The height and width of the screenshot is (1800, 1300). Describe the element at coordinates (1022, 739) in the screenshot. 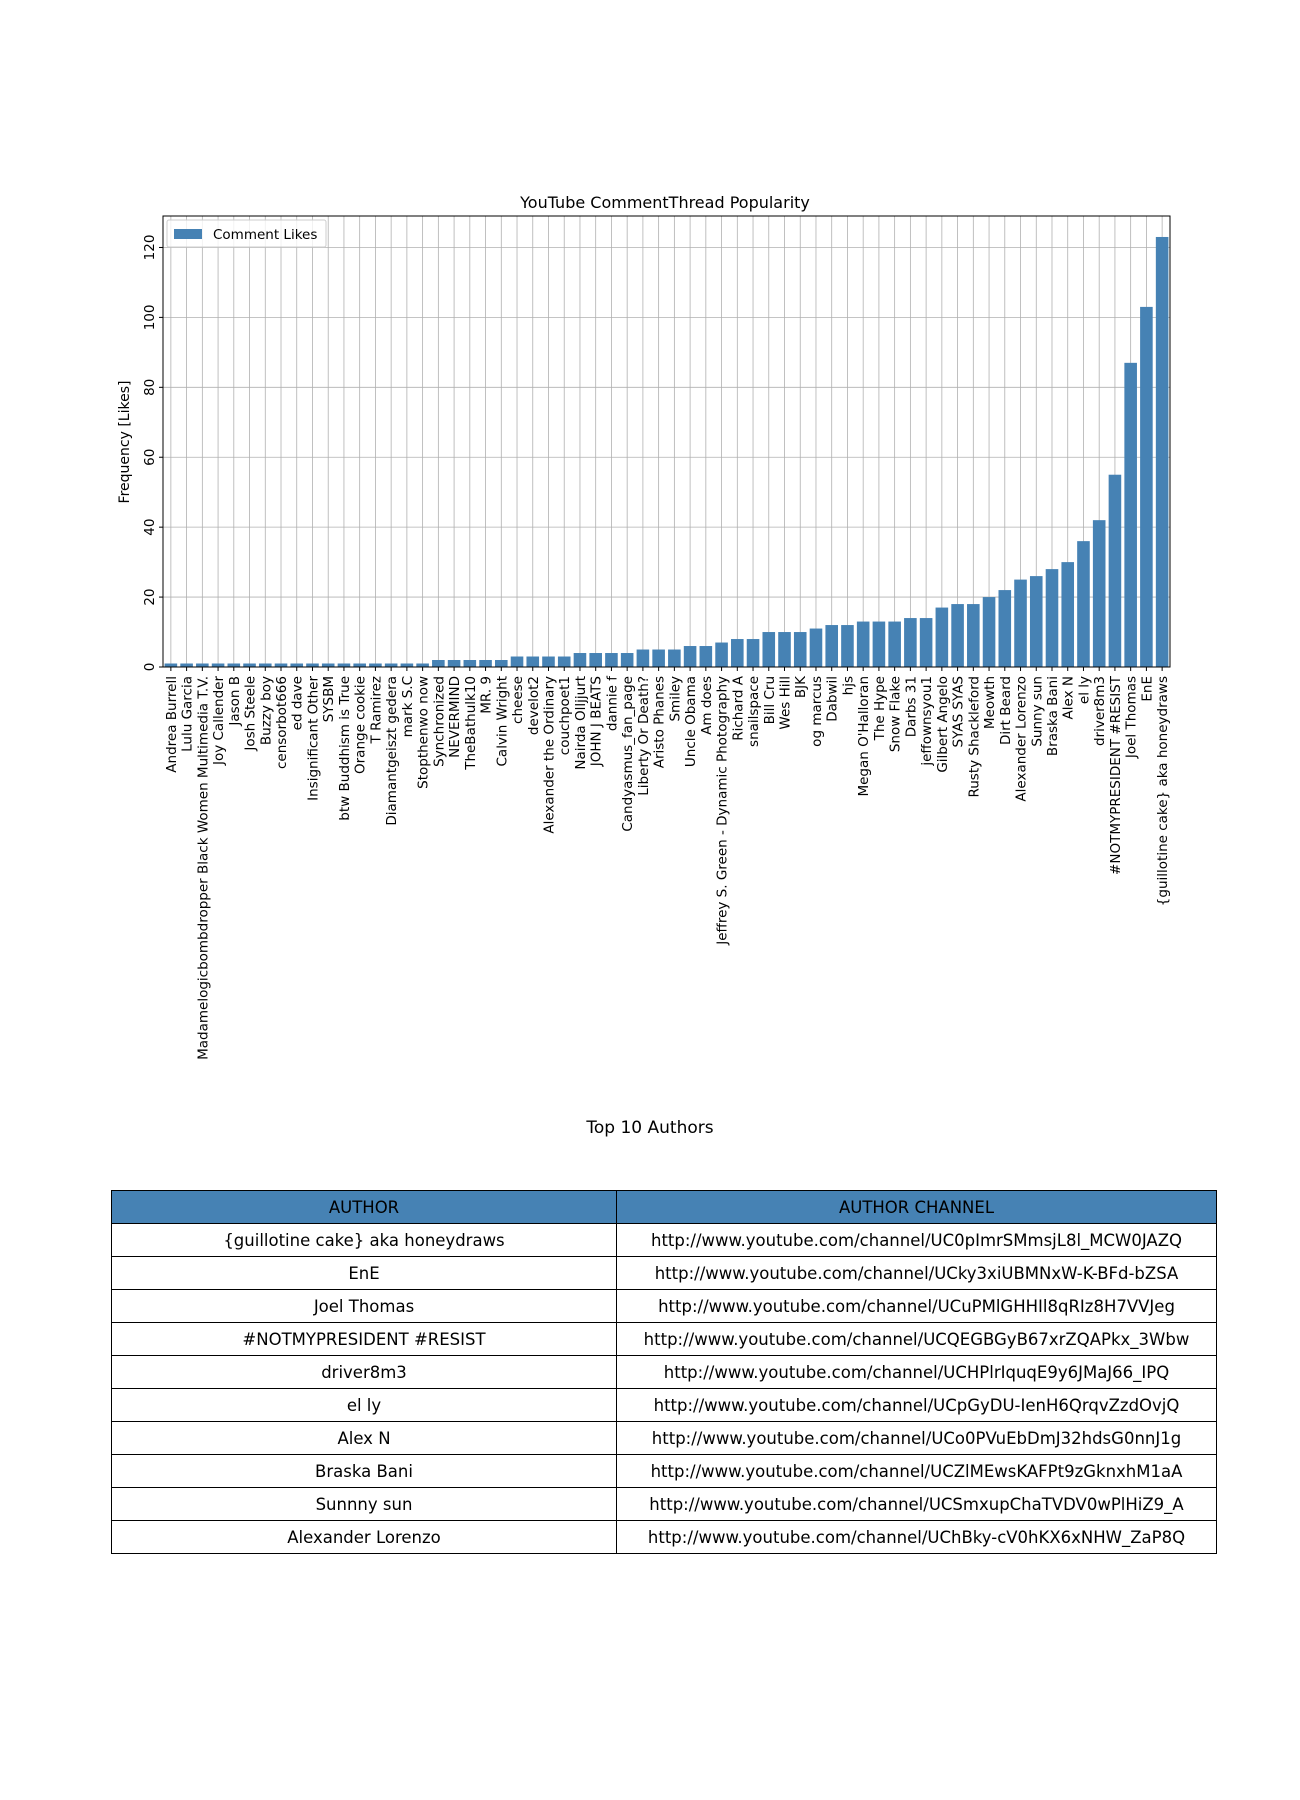

I see `x-tick-label: Alexander Lorenzo` at that location.